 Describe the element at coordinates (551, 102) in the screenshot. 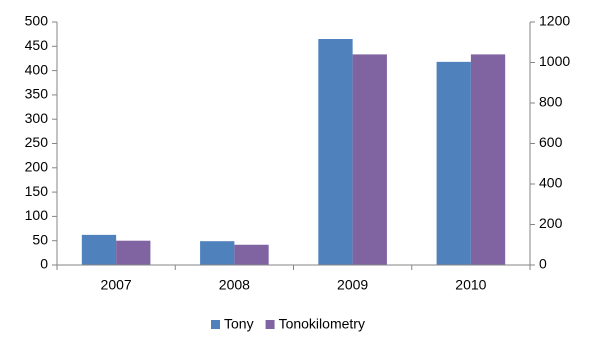

I see `y2-tick-label: 800` at that location.